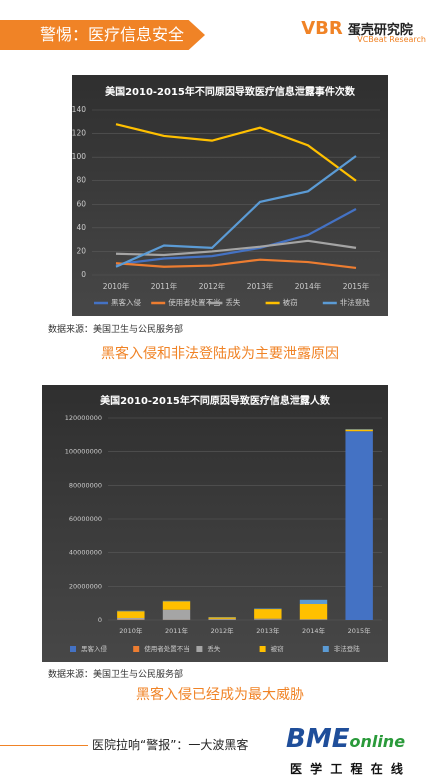 This screenshot has height=782, width=440. What do you see at coordinates (220, 695) in the screenshot?
I see `caption: 黑客入侵已经成为最大威胁` at bounding box center [220, 695].